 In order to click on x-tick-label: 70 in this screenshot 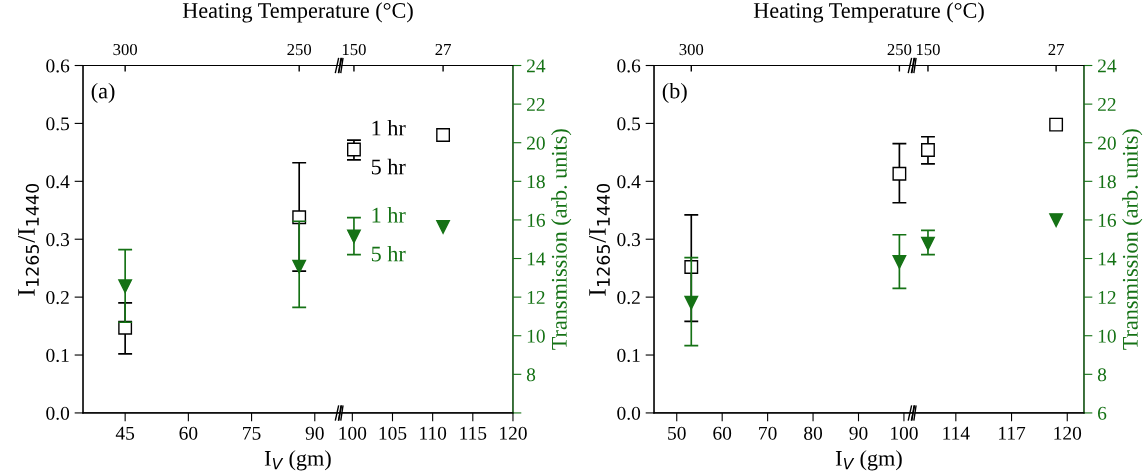, I will do `click(768, 433)`.